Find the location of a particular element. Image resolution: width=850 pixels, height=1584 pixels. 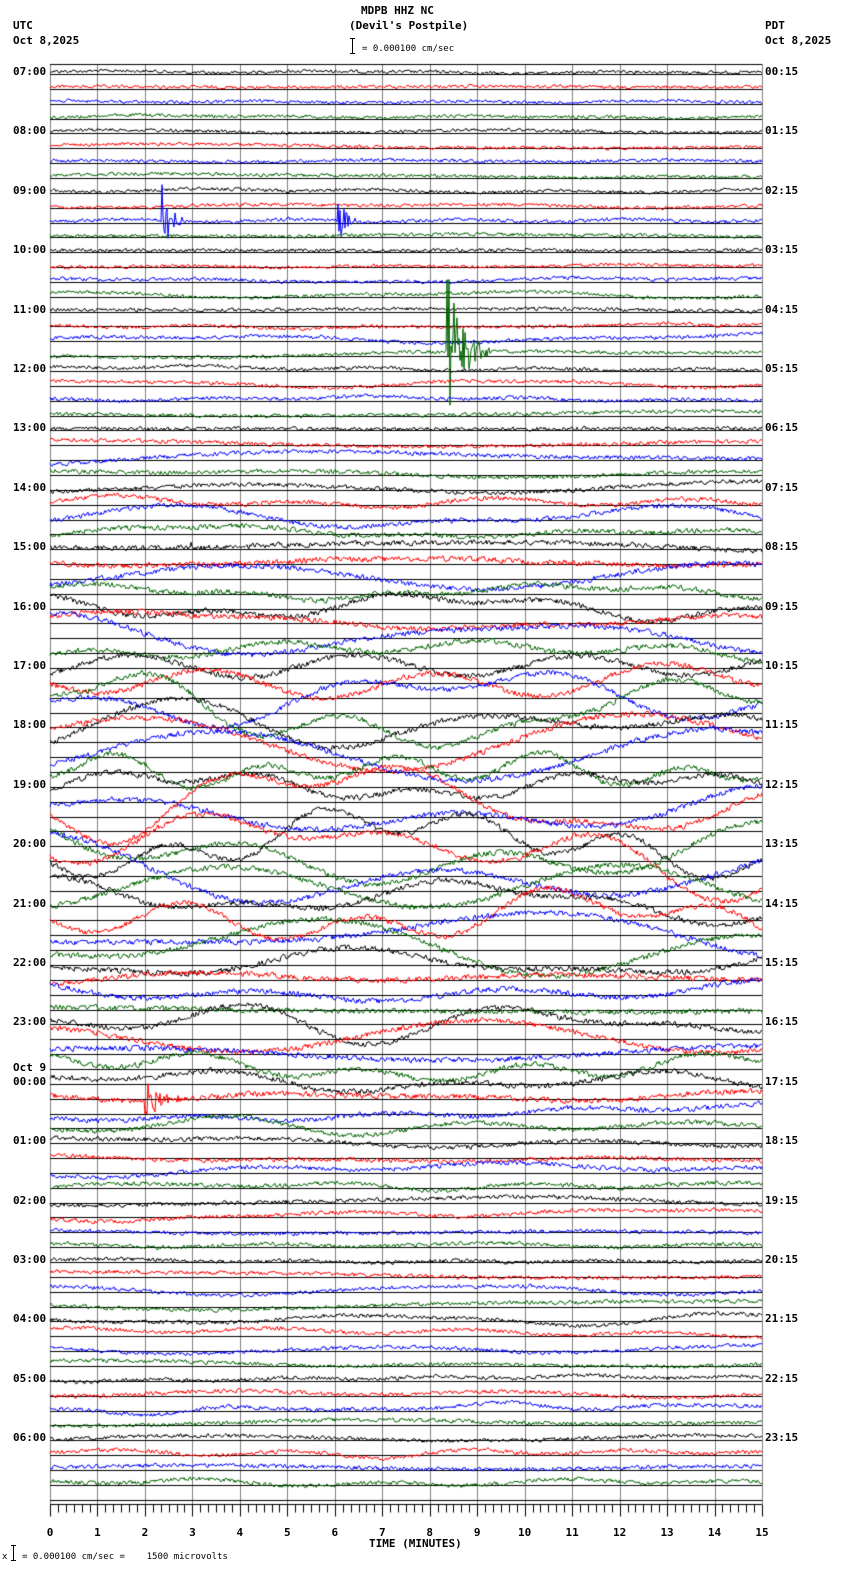

utc-hour-label: 01:00 is located at coordinates (30, 1141).